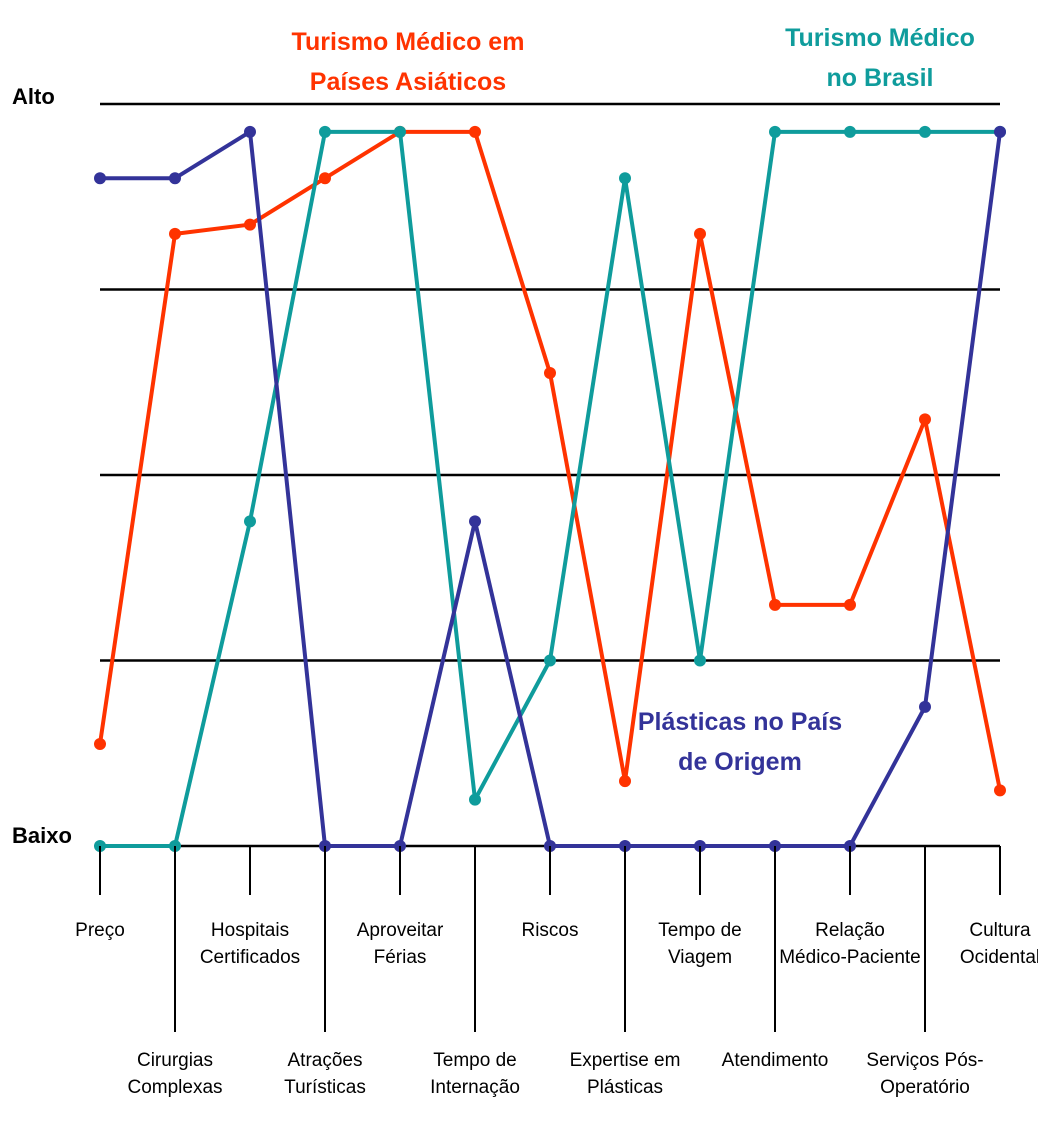 This screenshot has height=1124, width=1038. What do you see at coordinates (408, 62) in the screenshot?
I see `series-title: Turismo Médico em Países Asiáticos` at bounding box center [408, 62].